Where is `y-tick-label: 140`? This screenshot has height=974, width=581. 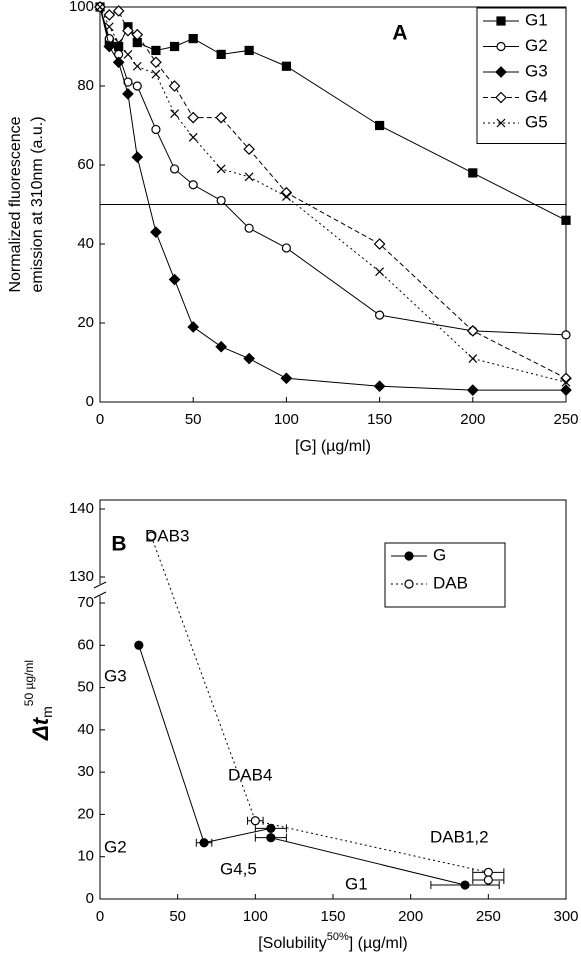
y-tick-label: 140 is located at coordinates (81, 508).